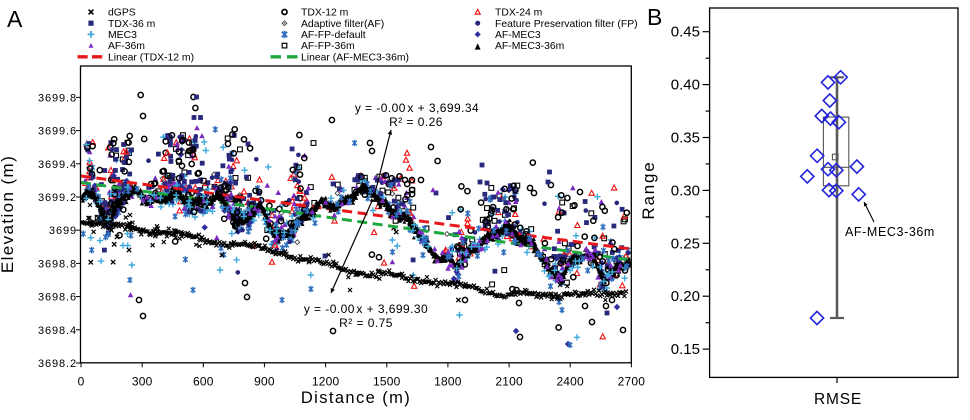  Describe the element at coordinates (648, 189) in the screenshot. I see `svg-text: Range` at that location.